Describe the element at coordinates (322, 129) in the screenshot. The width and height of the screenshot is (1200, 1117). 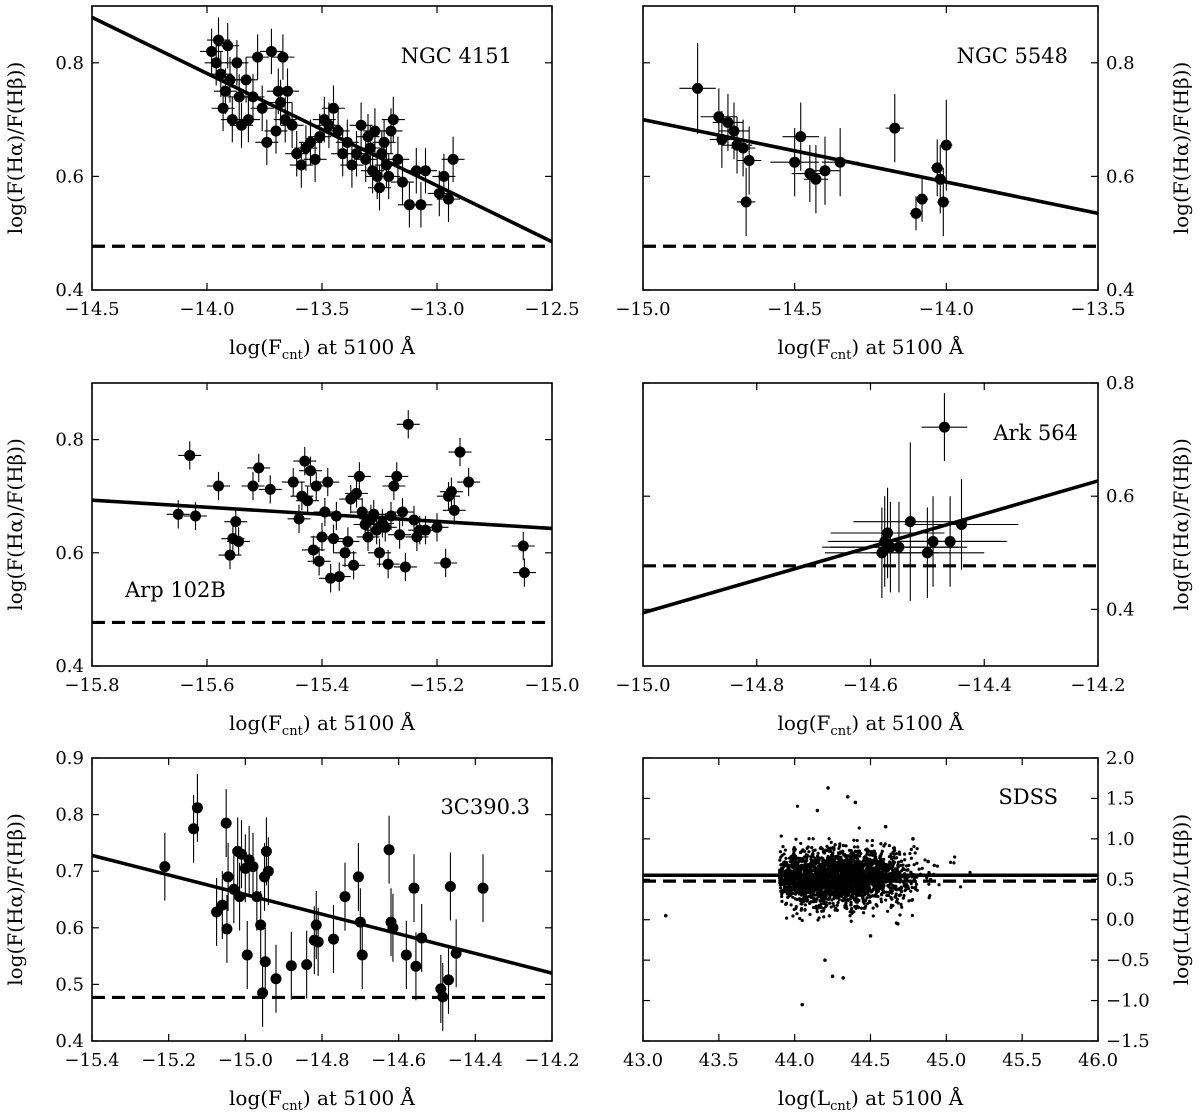
I see `fit-line` at that location.